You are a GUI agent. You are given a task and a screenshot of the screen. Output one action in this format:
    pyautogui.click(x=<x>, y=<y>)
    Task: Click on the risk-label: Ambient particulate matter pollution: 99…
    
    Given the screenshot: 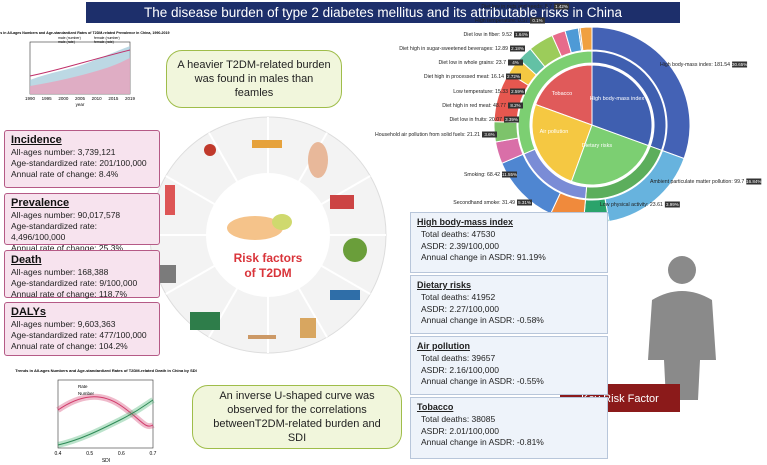 What is the action you would take?
    pyautogui.click(x=697, y=182)
    